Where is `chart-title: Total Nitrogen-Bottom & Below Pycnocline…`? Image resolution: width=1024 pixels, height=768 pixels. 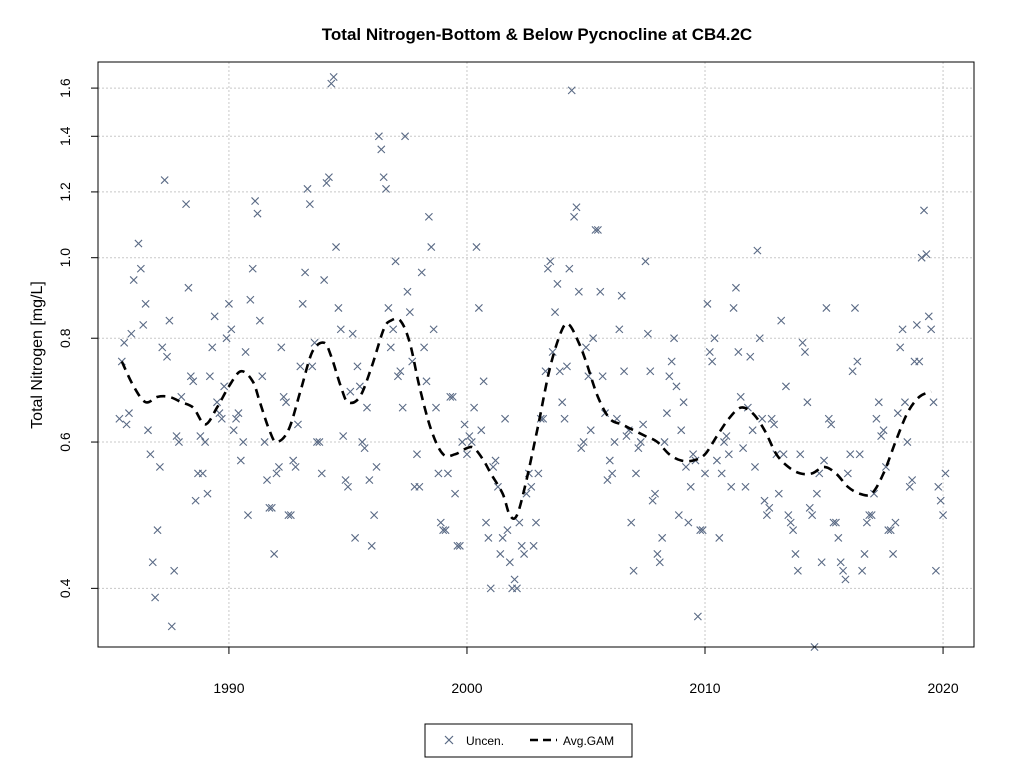 chart-title: Total Nitrogen-Bottom & Below Pycnocline… is located at coordinates (537, 34).